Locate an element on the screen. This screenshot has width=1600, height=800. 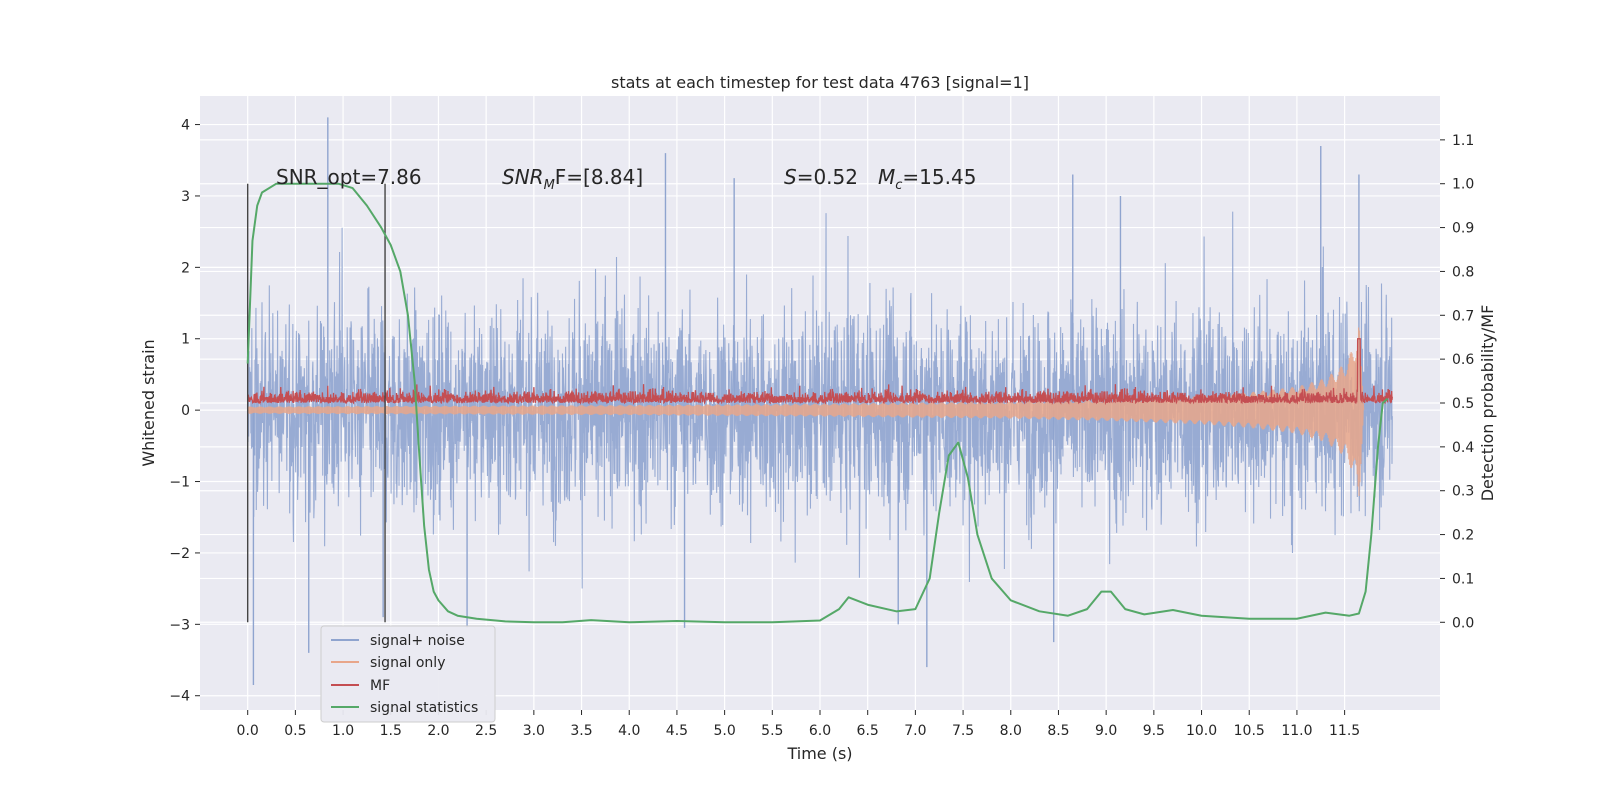
signal-only-series is located at coordinates (806, 411).